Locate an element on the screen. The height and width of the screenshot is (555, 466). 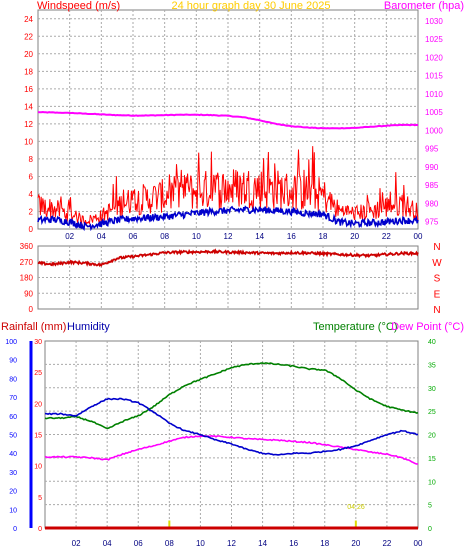
direction-tick-label: 270 is located at coordinates (27, 262).